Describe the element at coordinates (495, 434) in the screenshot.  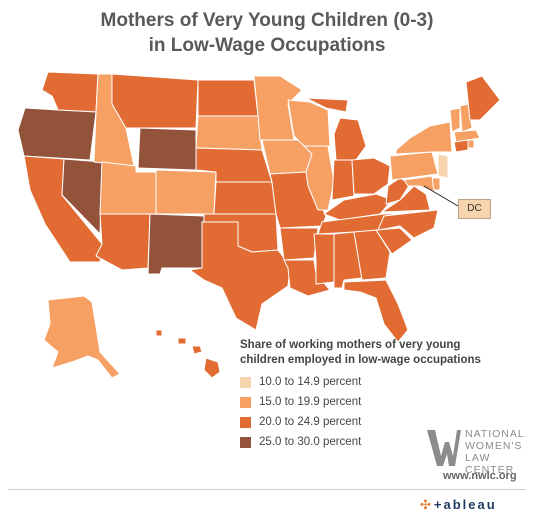
I see `nwlc-line-1: NATIONAL` at that location.